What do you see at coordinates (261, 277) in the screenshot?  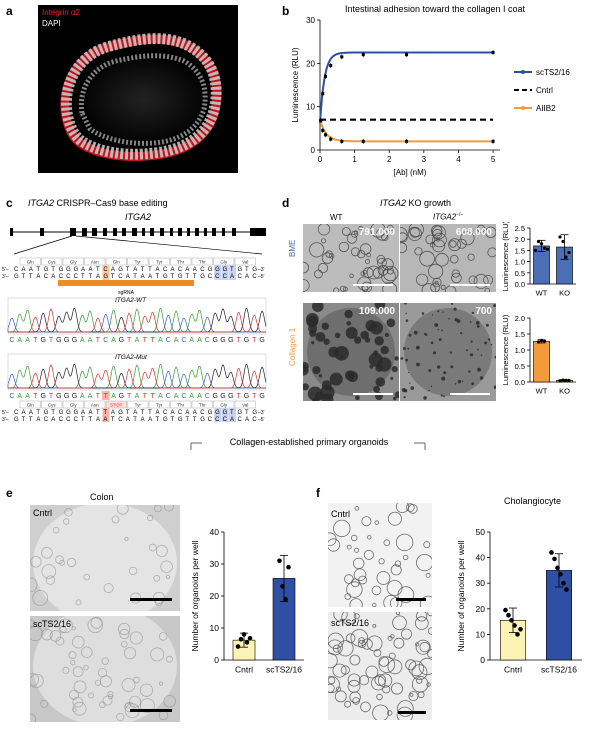 I see `strand-suffix: –5'` at bounding box center [261, 277].